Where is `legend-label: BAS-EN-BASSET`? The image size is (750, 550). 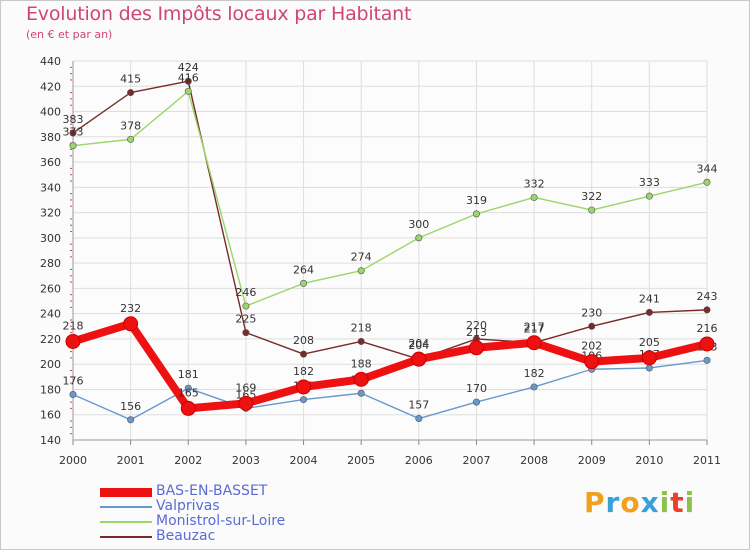
legend-label: BAS-EN-BASSET is located at coordinates (212, 491).